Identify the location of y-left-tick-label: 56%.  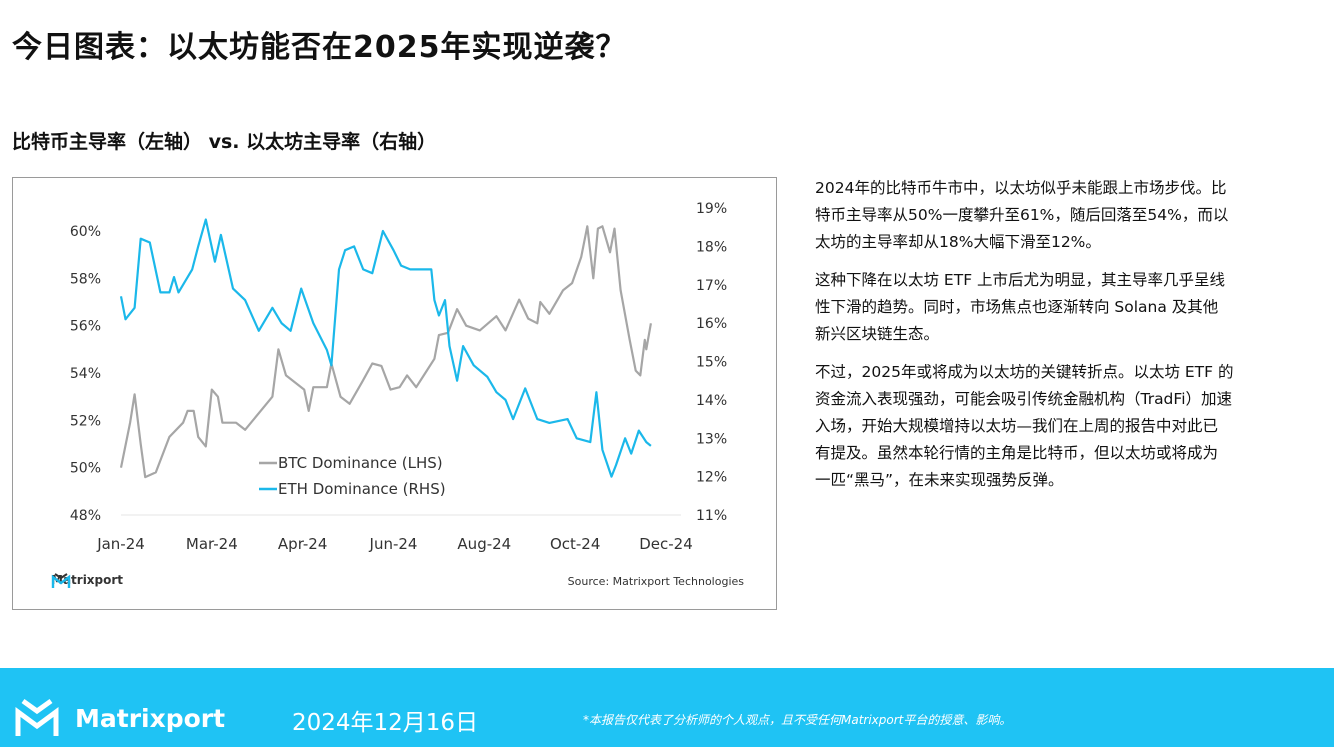
(85, 327).